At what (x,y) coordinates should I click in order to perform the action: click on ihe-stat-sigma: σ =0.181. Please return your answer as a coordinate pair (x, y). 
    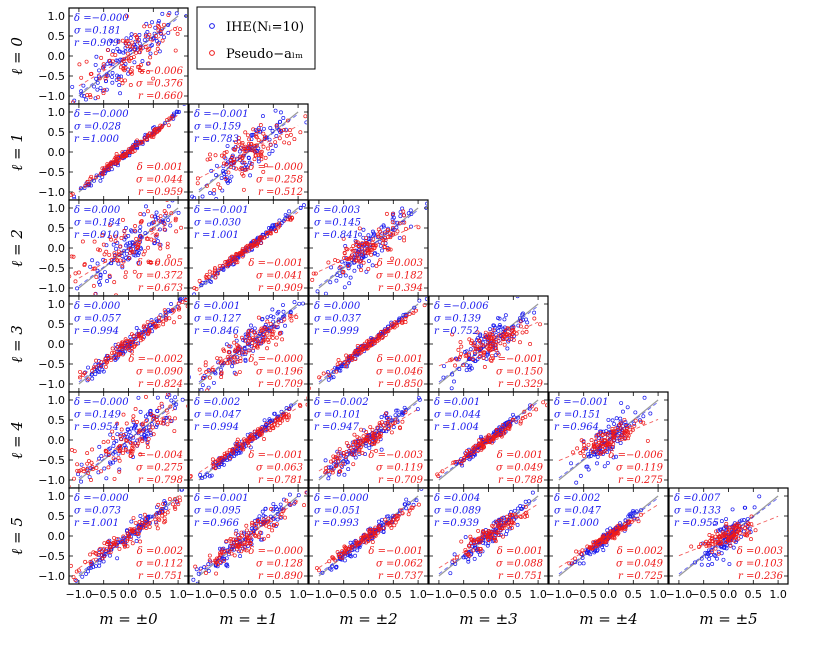
    Looking at the image, I should click on (97, 31).